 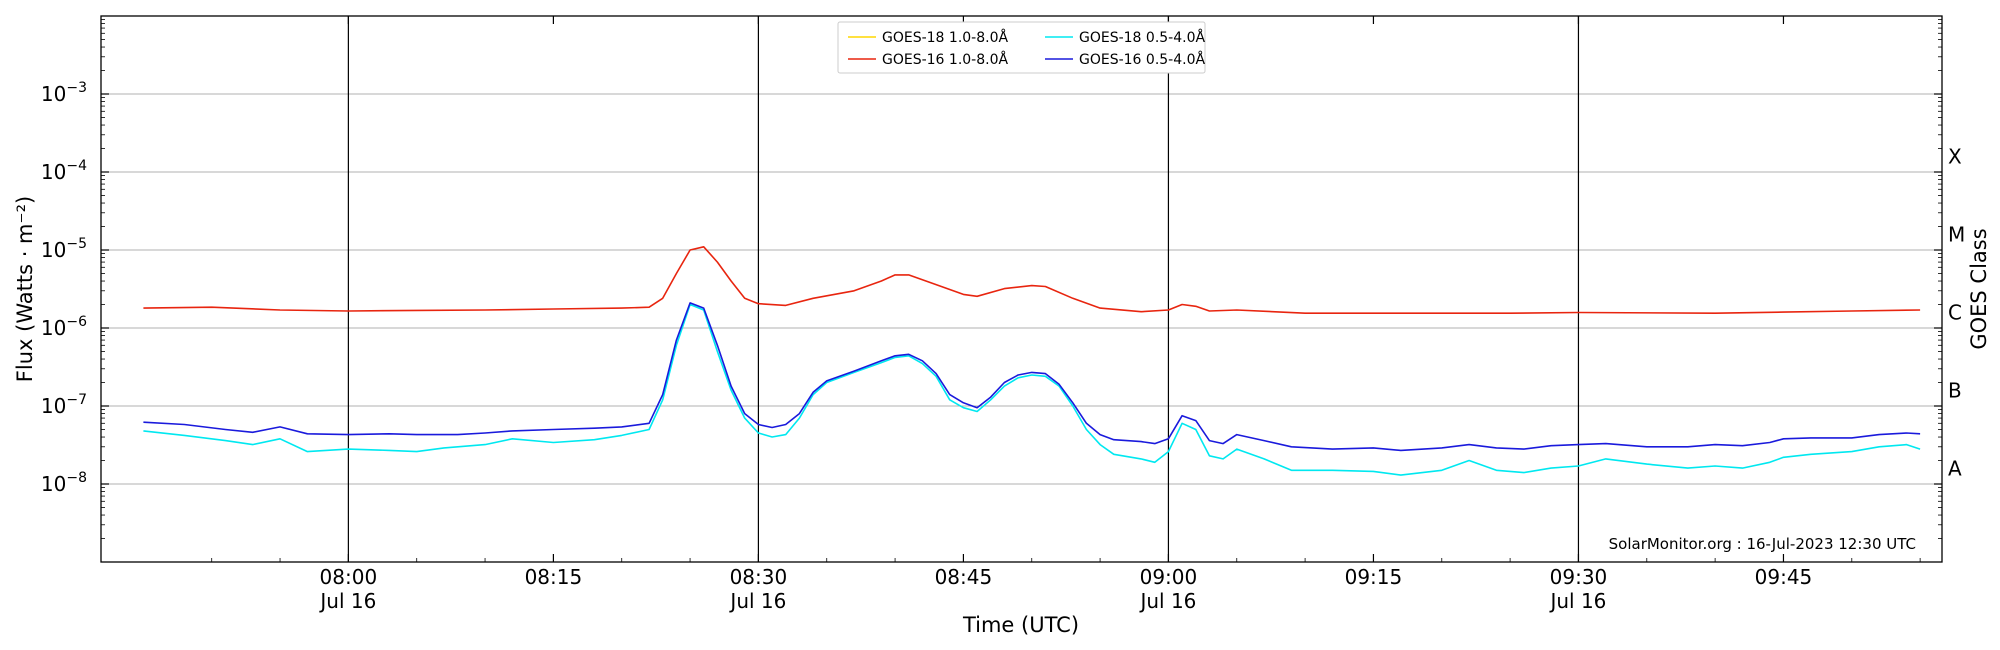 I want to click on x-tick-label-5: 09:15, so click(x=1374, y=577).